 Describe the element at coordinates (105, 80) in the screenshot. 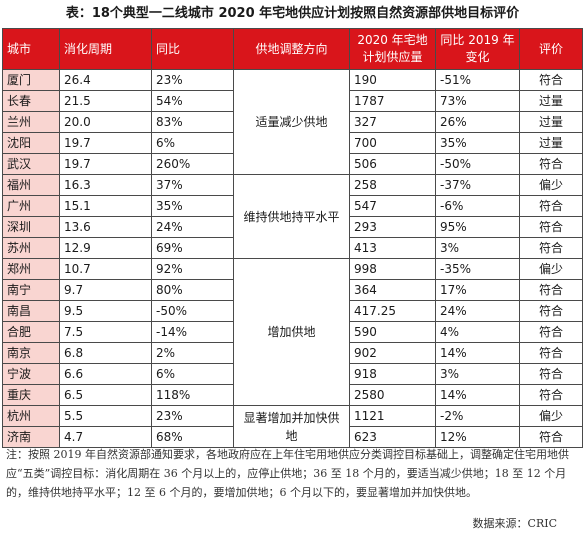

I see `cycle-cell: 26.4` at that location.